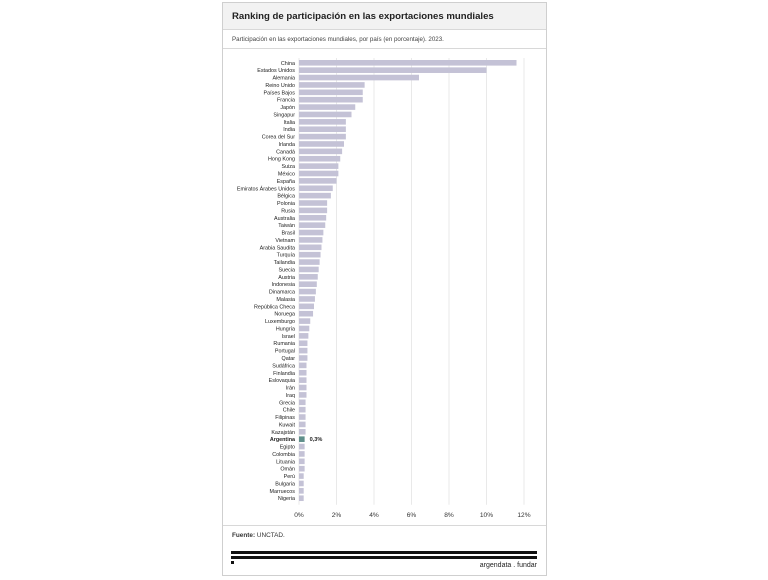  I want to click on category-label-10: Corea del Sur, so click(278, 138).